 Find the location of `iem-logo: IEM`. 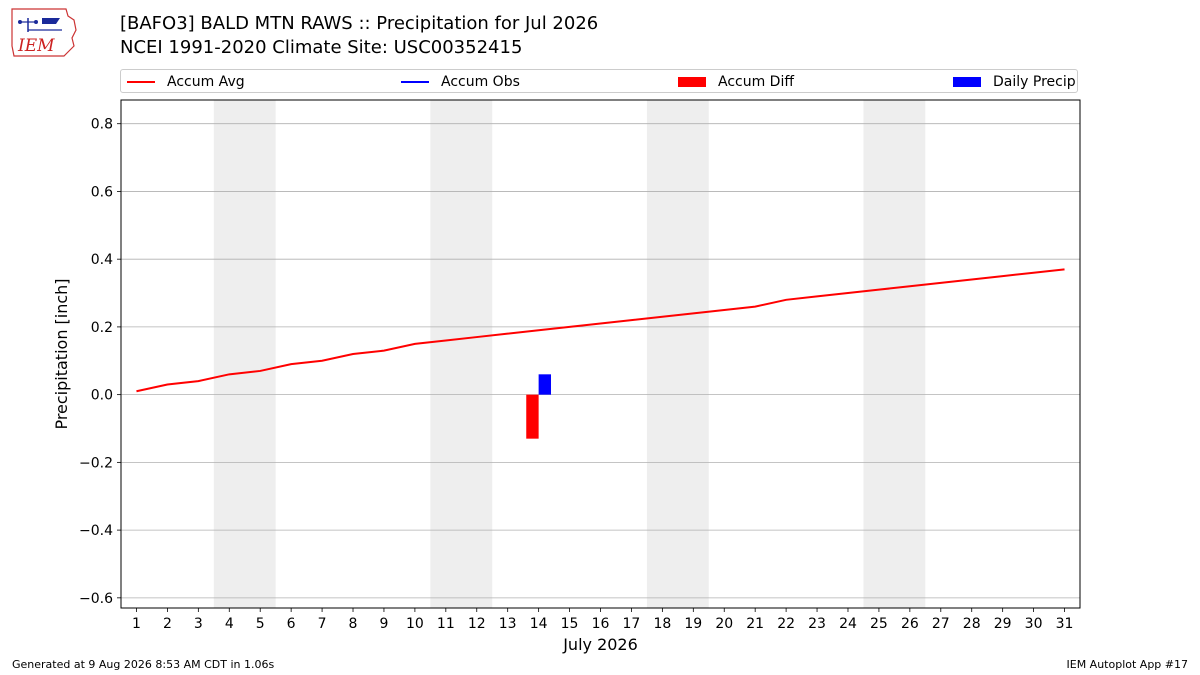

iem-logo: IEM is located at coordinates (44, 32).